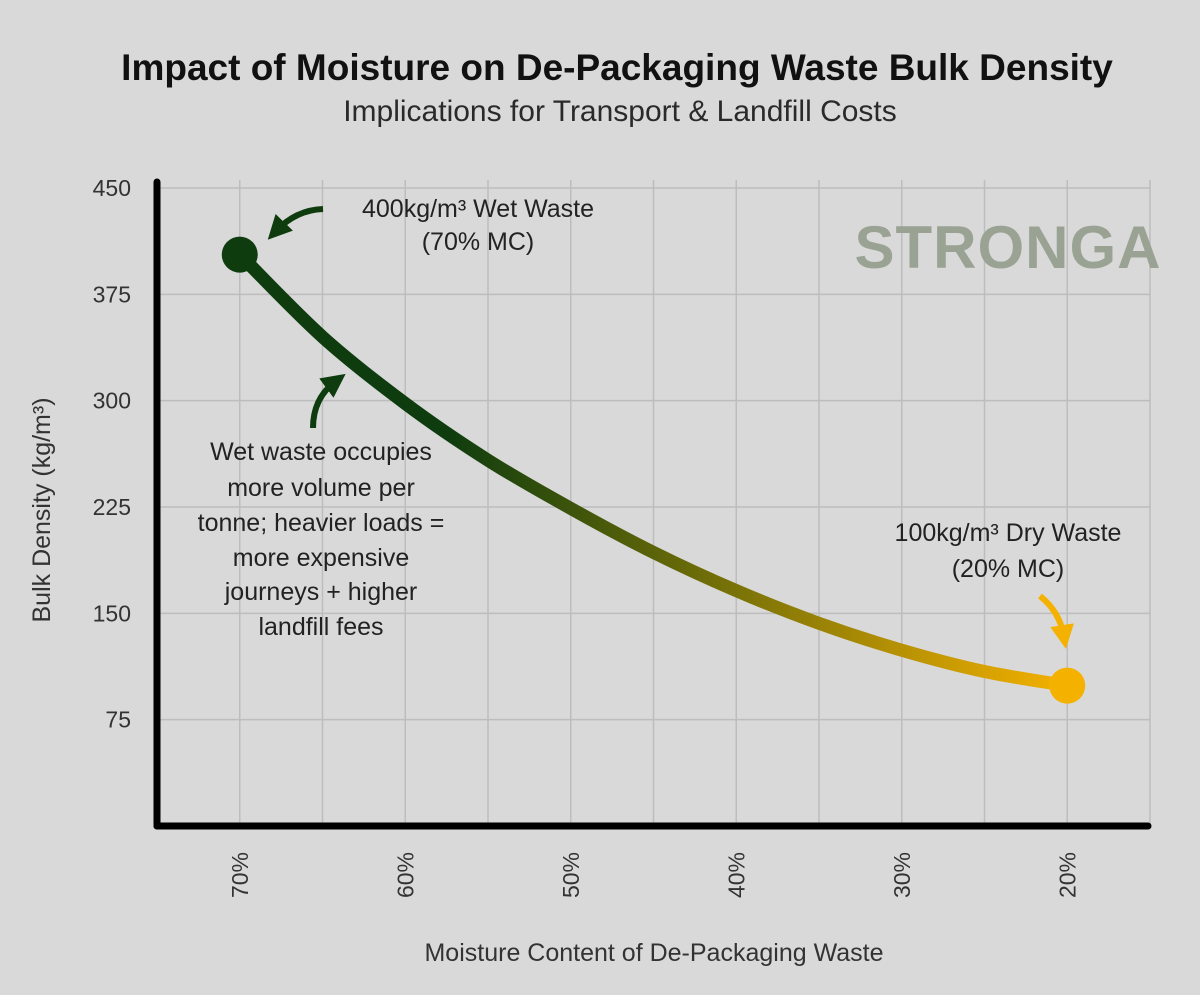  What do you see at coordinates (1008, 247) in the screenshot?
I see `brand-watermark: STRONGA` at bounding box center [1008, 247].